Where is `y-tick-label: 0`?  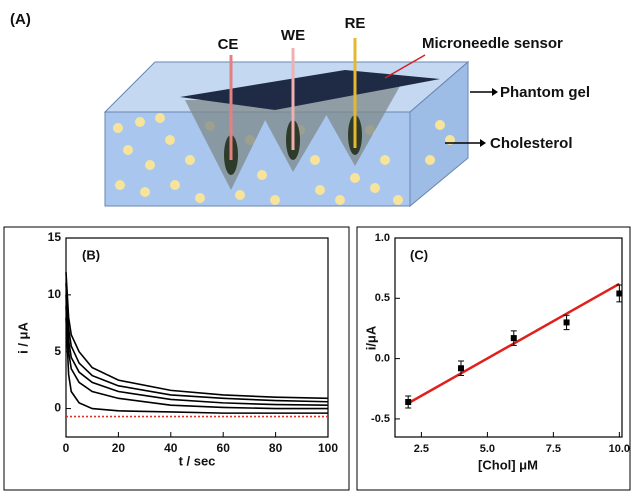 y-tick-label: 0 is located at coordinates (57, 408).